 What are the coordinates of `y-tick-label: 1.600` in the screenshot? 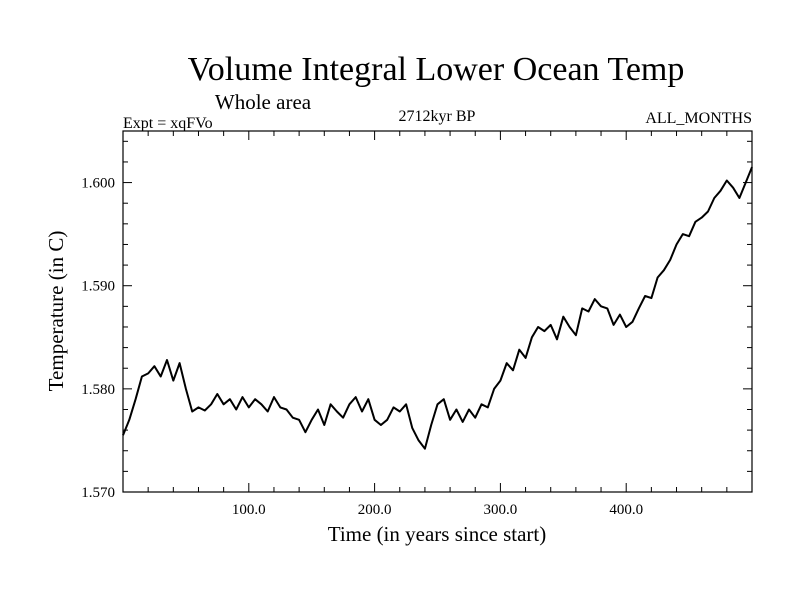 It's located at (98, 184).